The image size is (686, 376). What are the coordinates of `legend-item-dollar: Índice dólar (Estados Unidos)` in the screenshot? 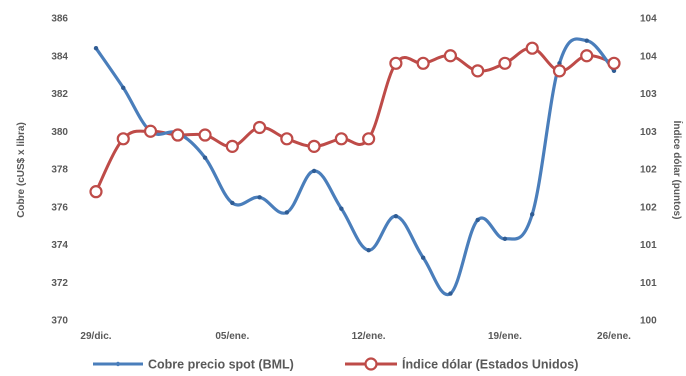 It's located at (461, 364).